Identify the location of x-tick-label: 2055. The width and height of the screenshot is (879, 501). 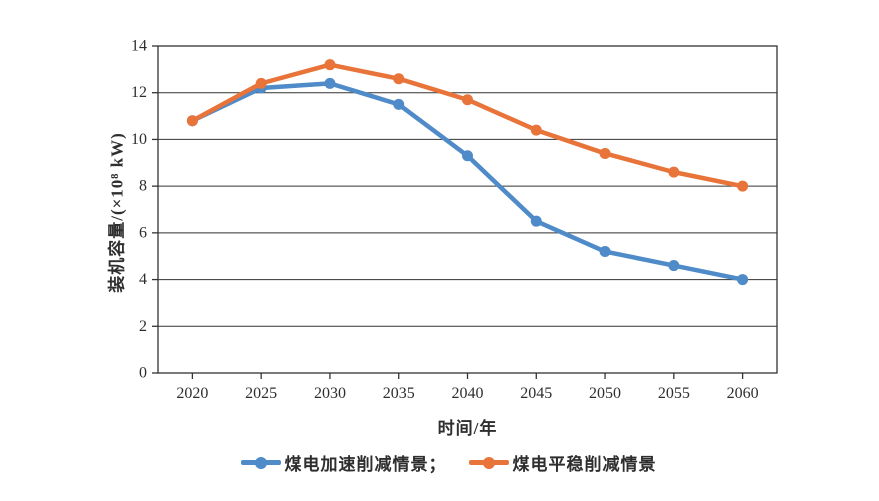
(674, 393).